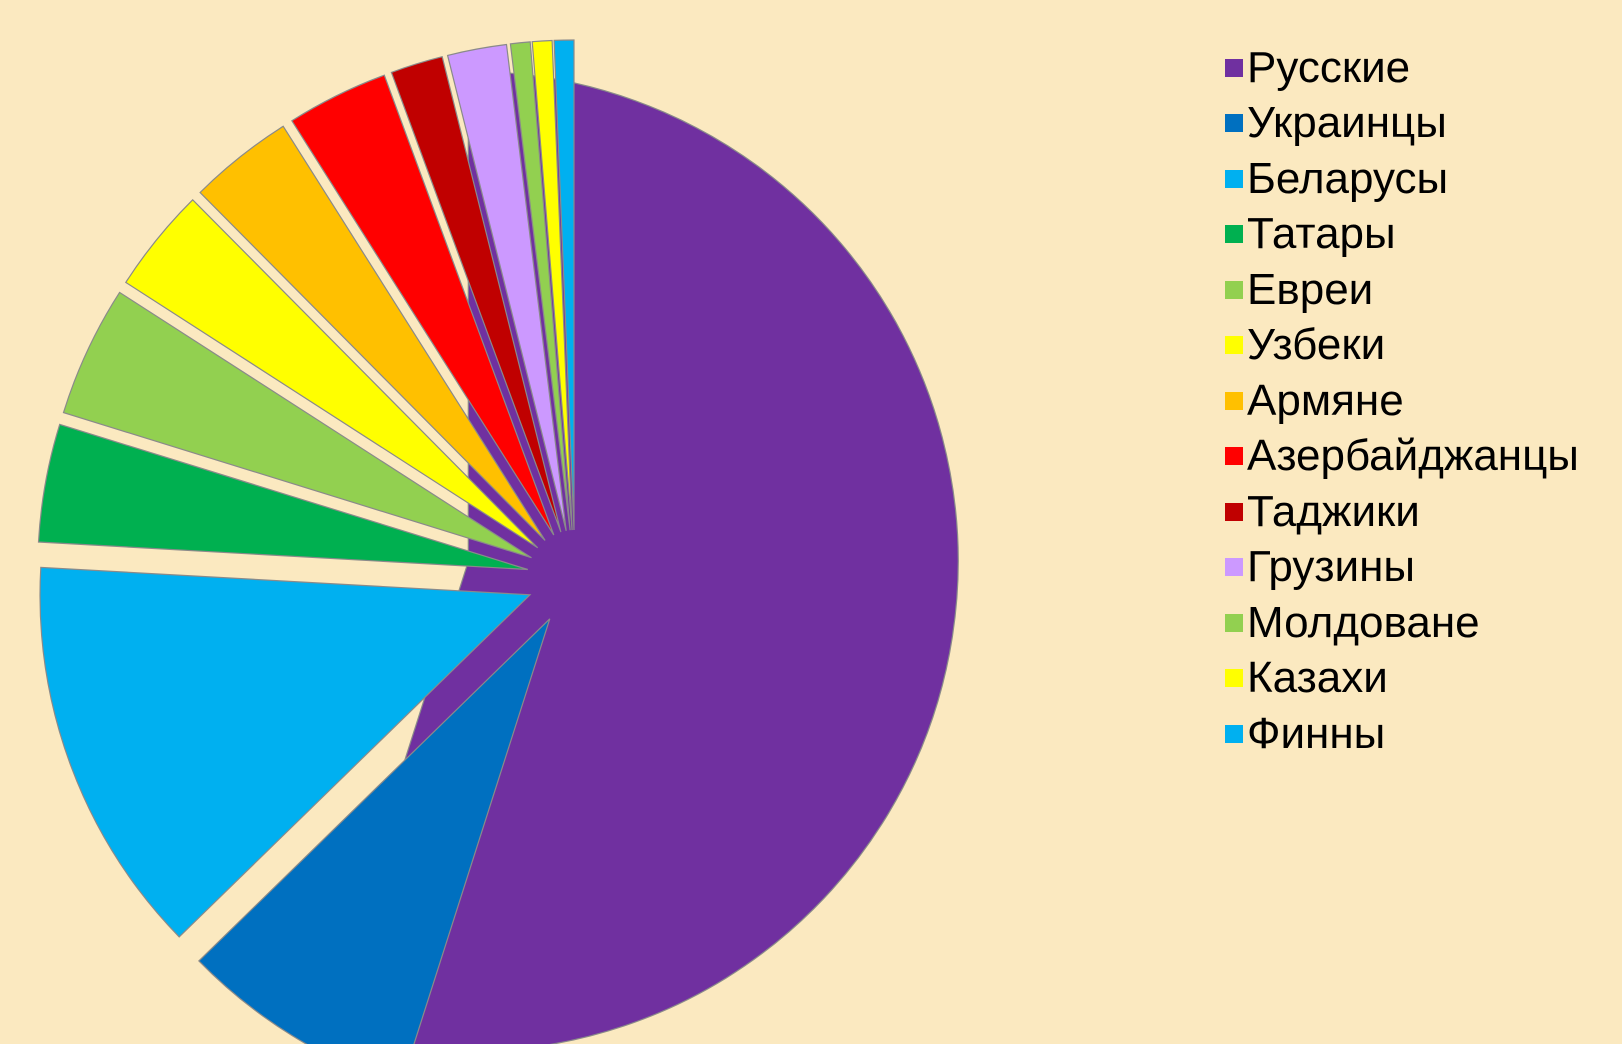  I want to click on legend-item: Молдоване, so click(1402, 623).